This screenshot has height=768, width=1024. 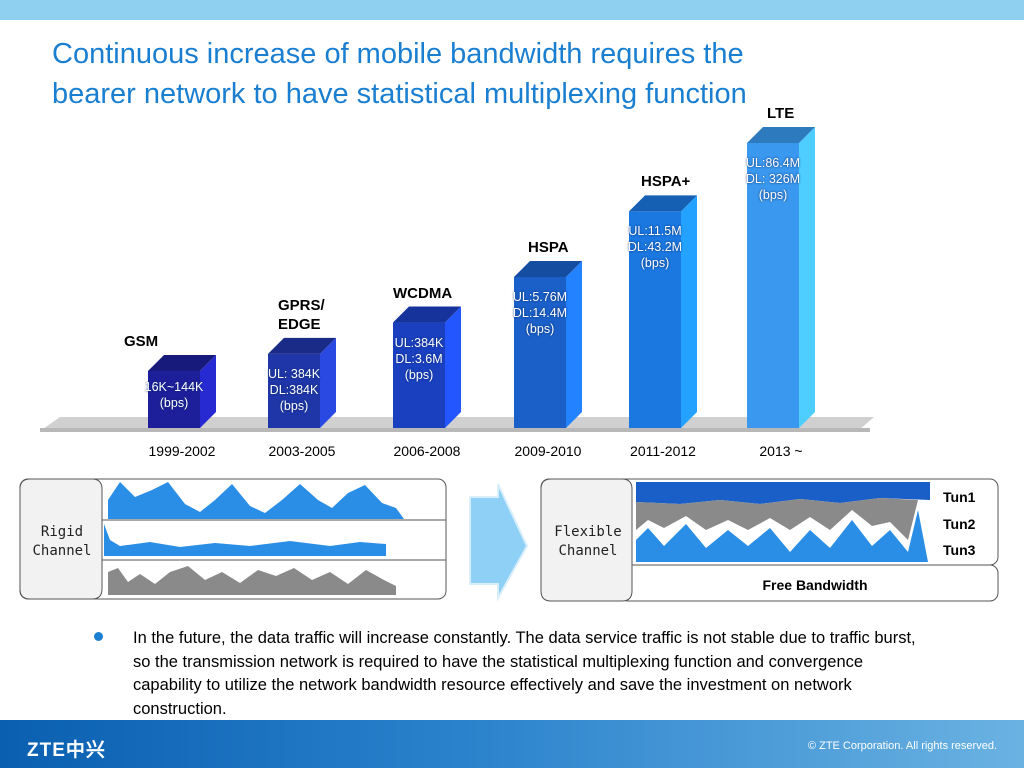 I want to click on technology-label-5: HSPA+, so click(x=666, y=182).